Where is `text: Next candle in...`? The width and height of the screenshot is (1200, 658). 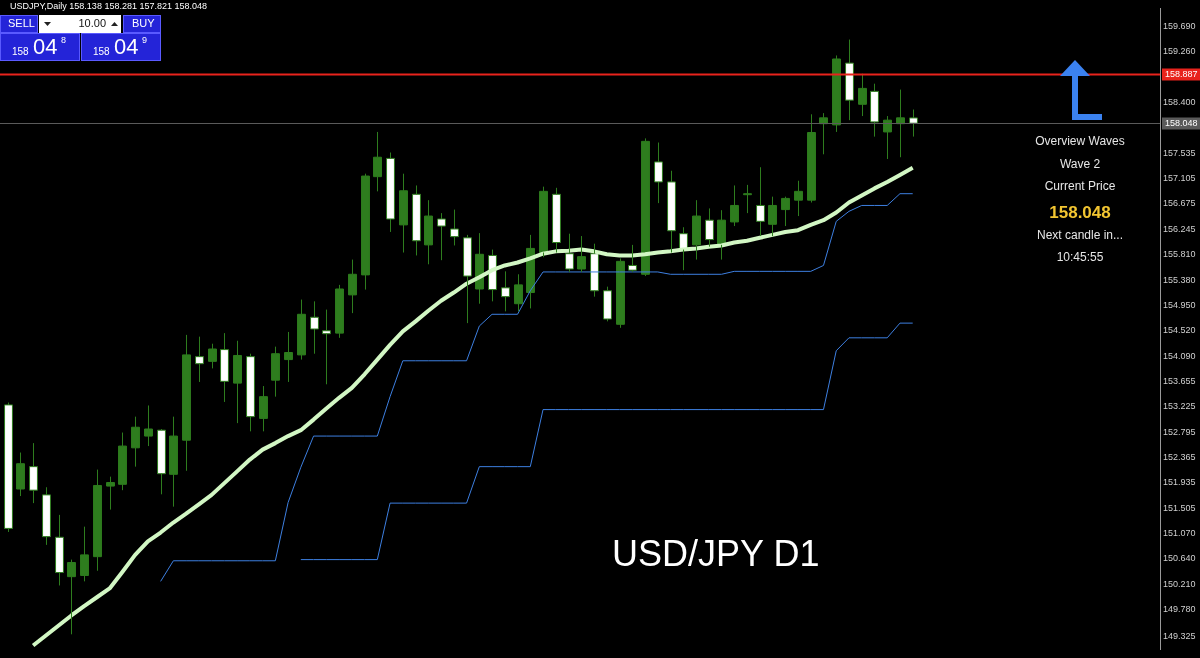
text: Next candle in... is located at coordinates (1080, 235).